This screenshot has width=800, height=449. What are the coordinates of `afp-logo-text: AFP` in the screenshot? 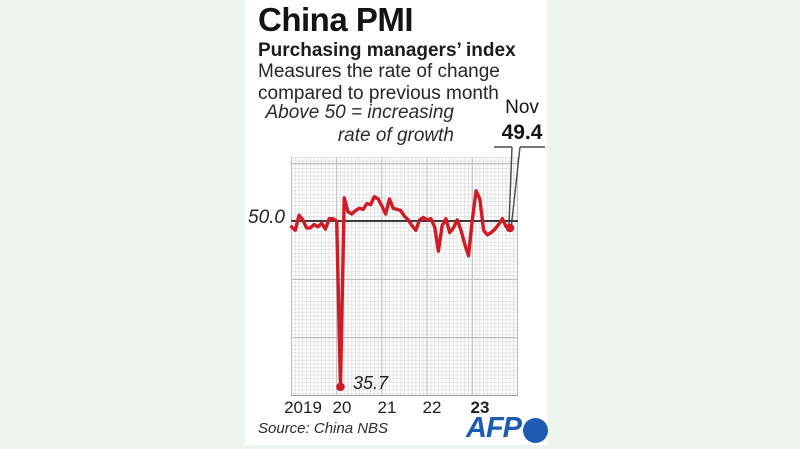 It's located at (494, 428).